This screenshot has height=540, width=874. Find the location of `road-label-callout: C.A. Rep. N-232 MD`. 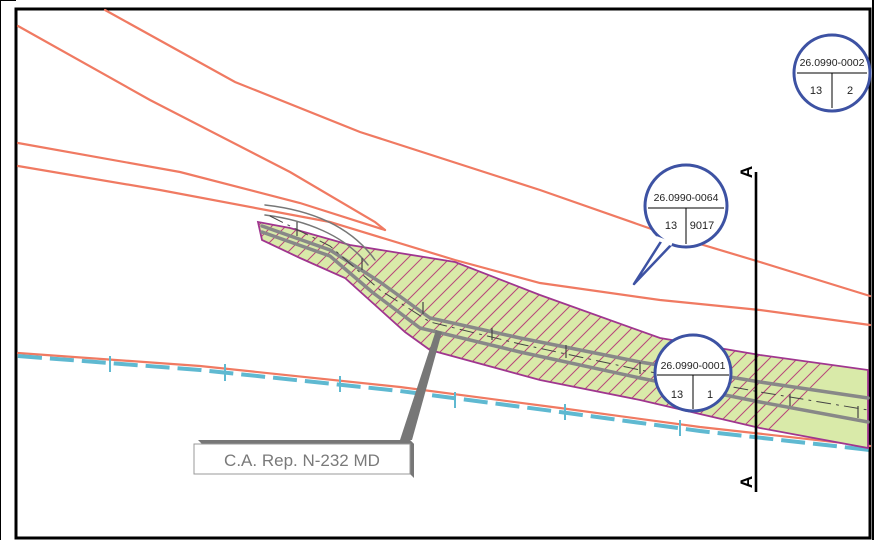

road-label-callout: C.A. Rep. N-232 MD is located at coordinates (317, 404).